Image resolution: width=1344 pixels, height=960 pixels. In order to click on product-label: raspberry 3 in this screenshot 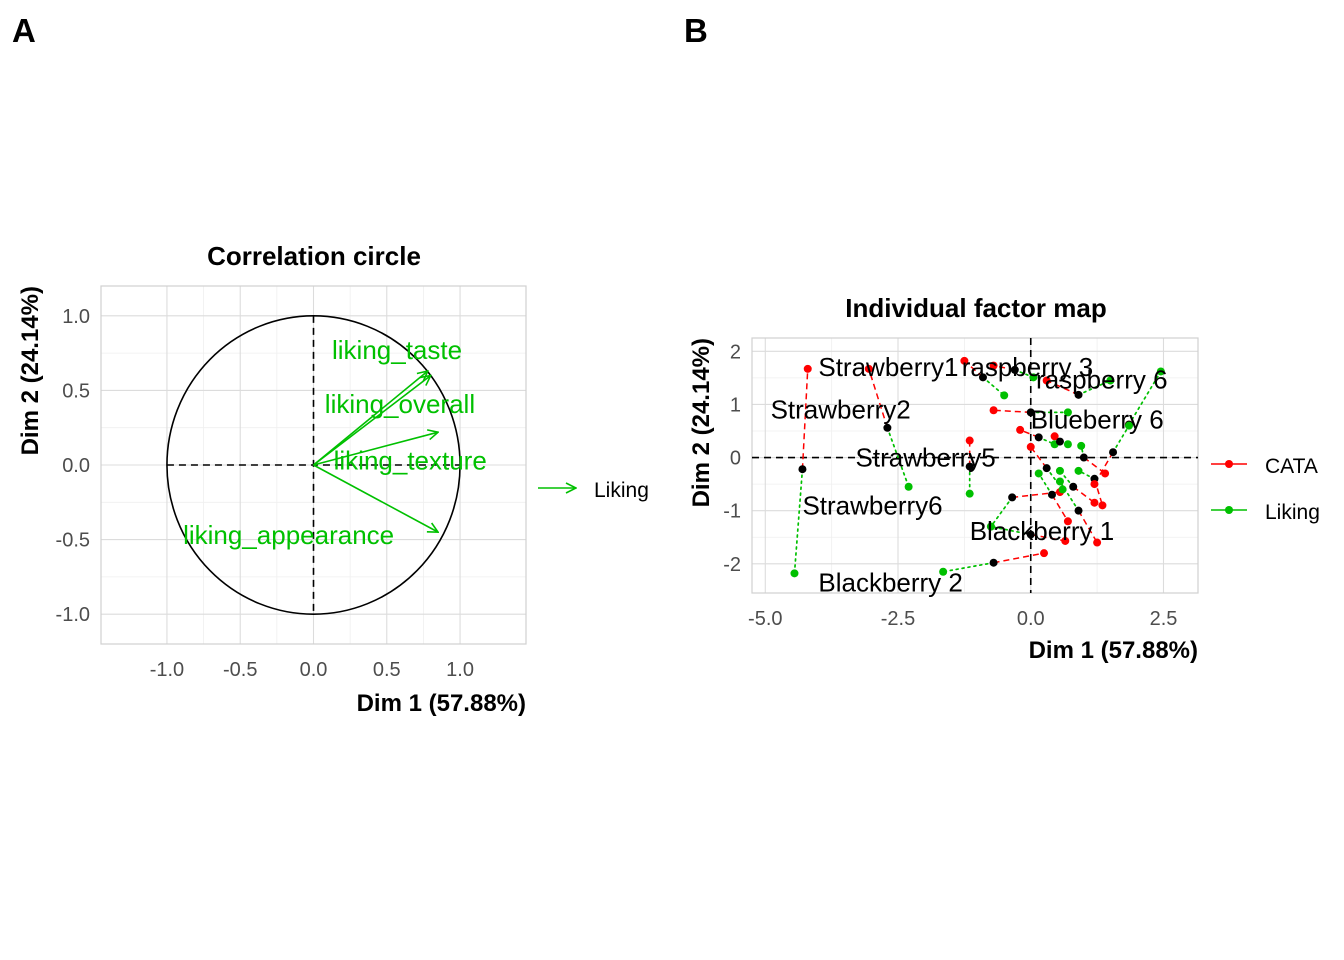, I will do `click(1028, 367)`.